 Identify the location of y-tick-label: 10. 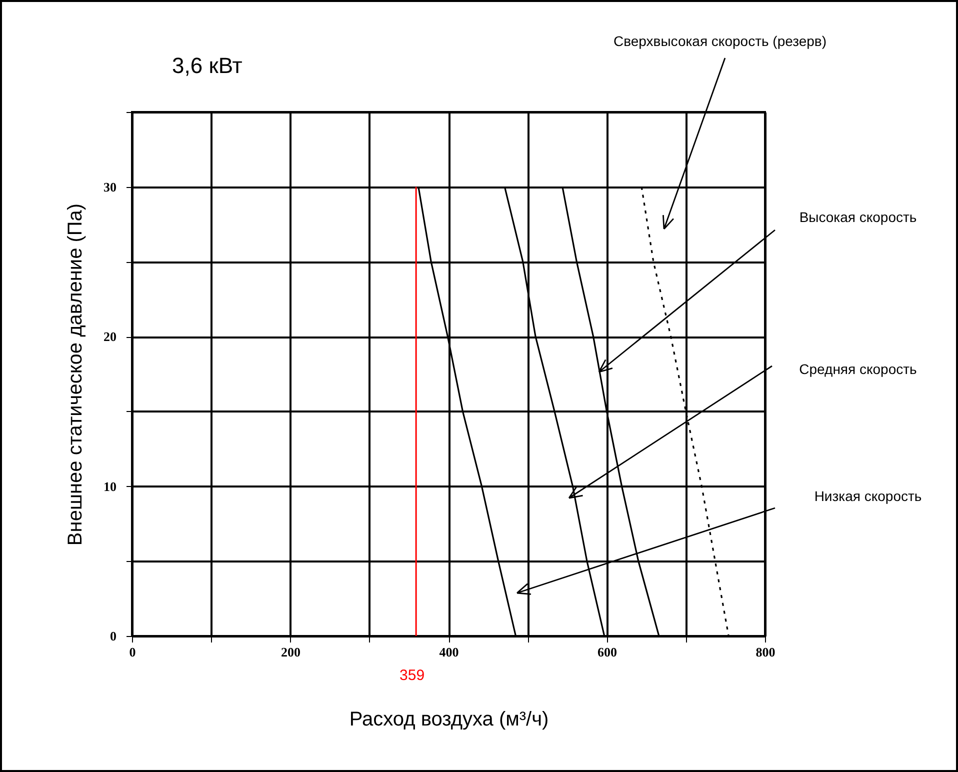
(110, 486).